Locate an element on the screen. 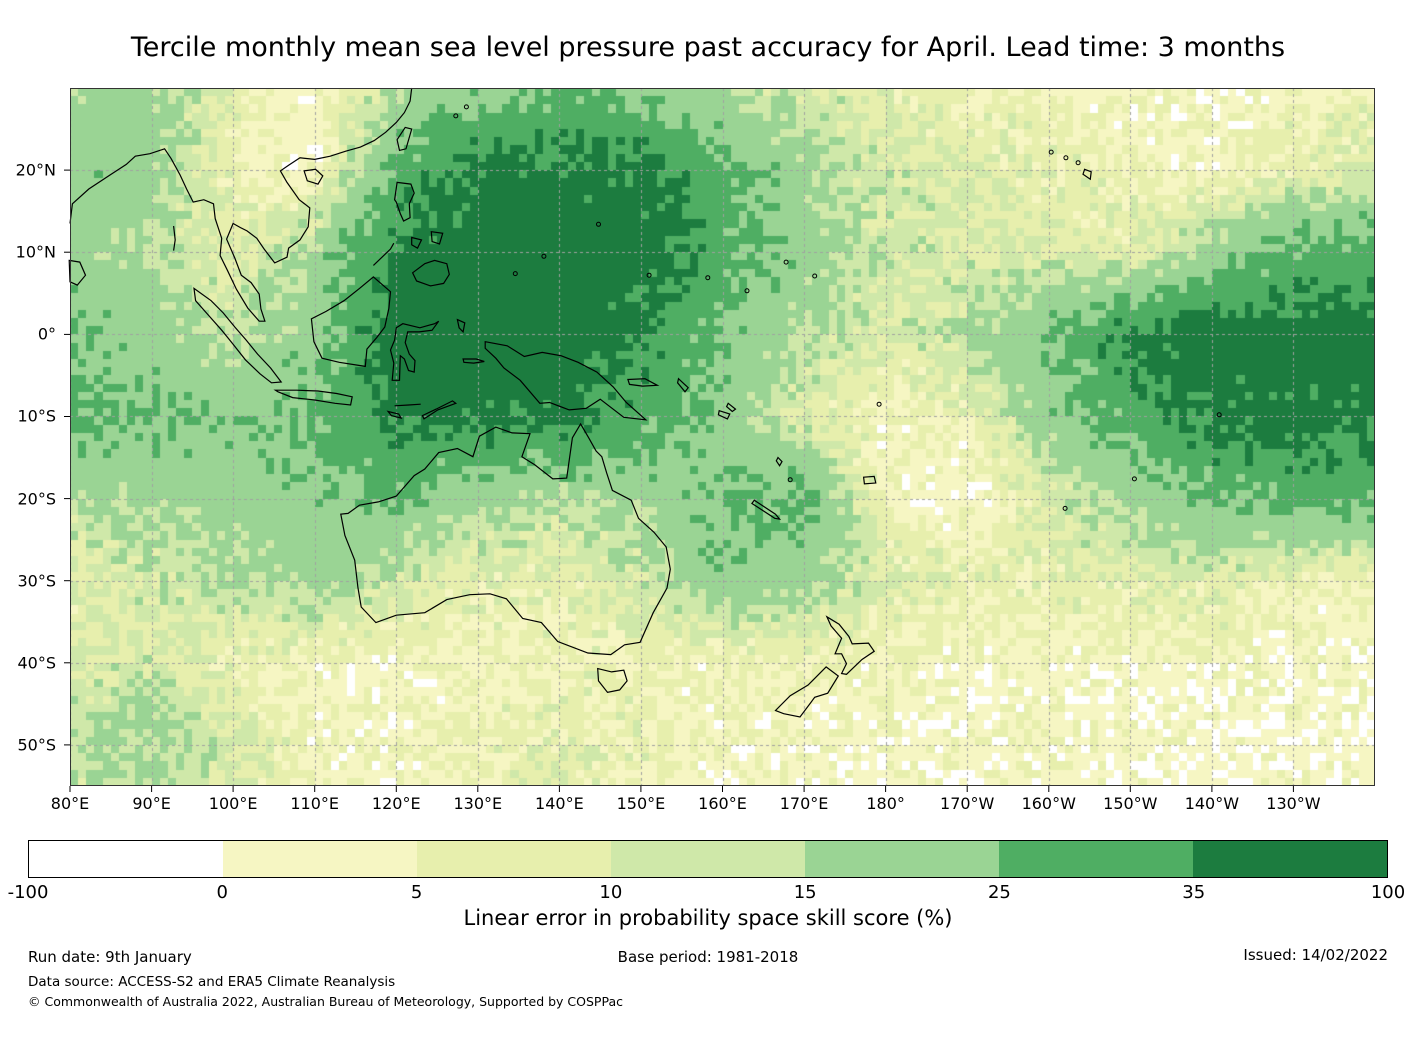 The image size is (1416, 1050). x-tick-label: 100°E is located at coordinates (233, 803).